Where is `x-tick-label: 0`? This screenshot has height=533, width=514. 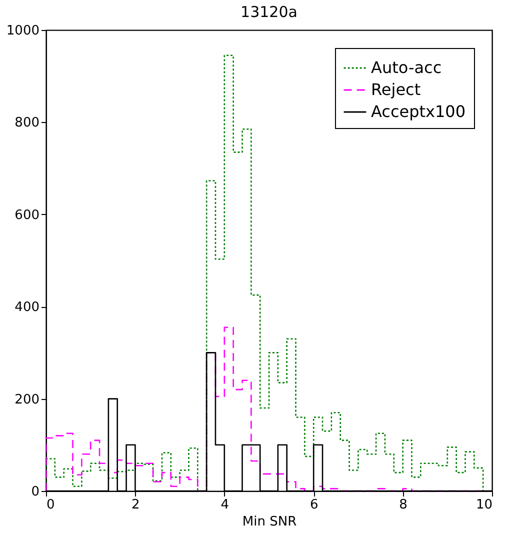
x-tick-label: 0 is located at coordinates (50, 505).